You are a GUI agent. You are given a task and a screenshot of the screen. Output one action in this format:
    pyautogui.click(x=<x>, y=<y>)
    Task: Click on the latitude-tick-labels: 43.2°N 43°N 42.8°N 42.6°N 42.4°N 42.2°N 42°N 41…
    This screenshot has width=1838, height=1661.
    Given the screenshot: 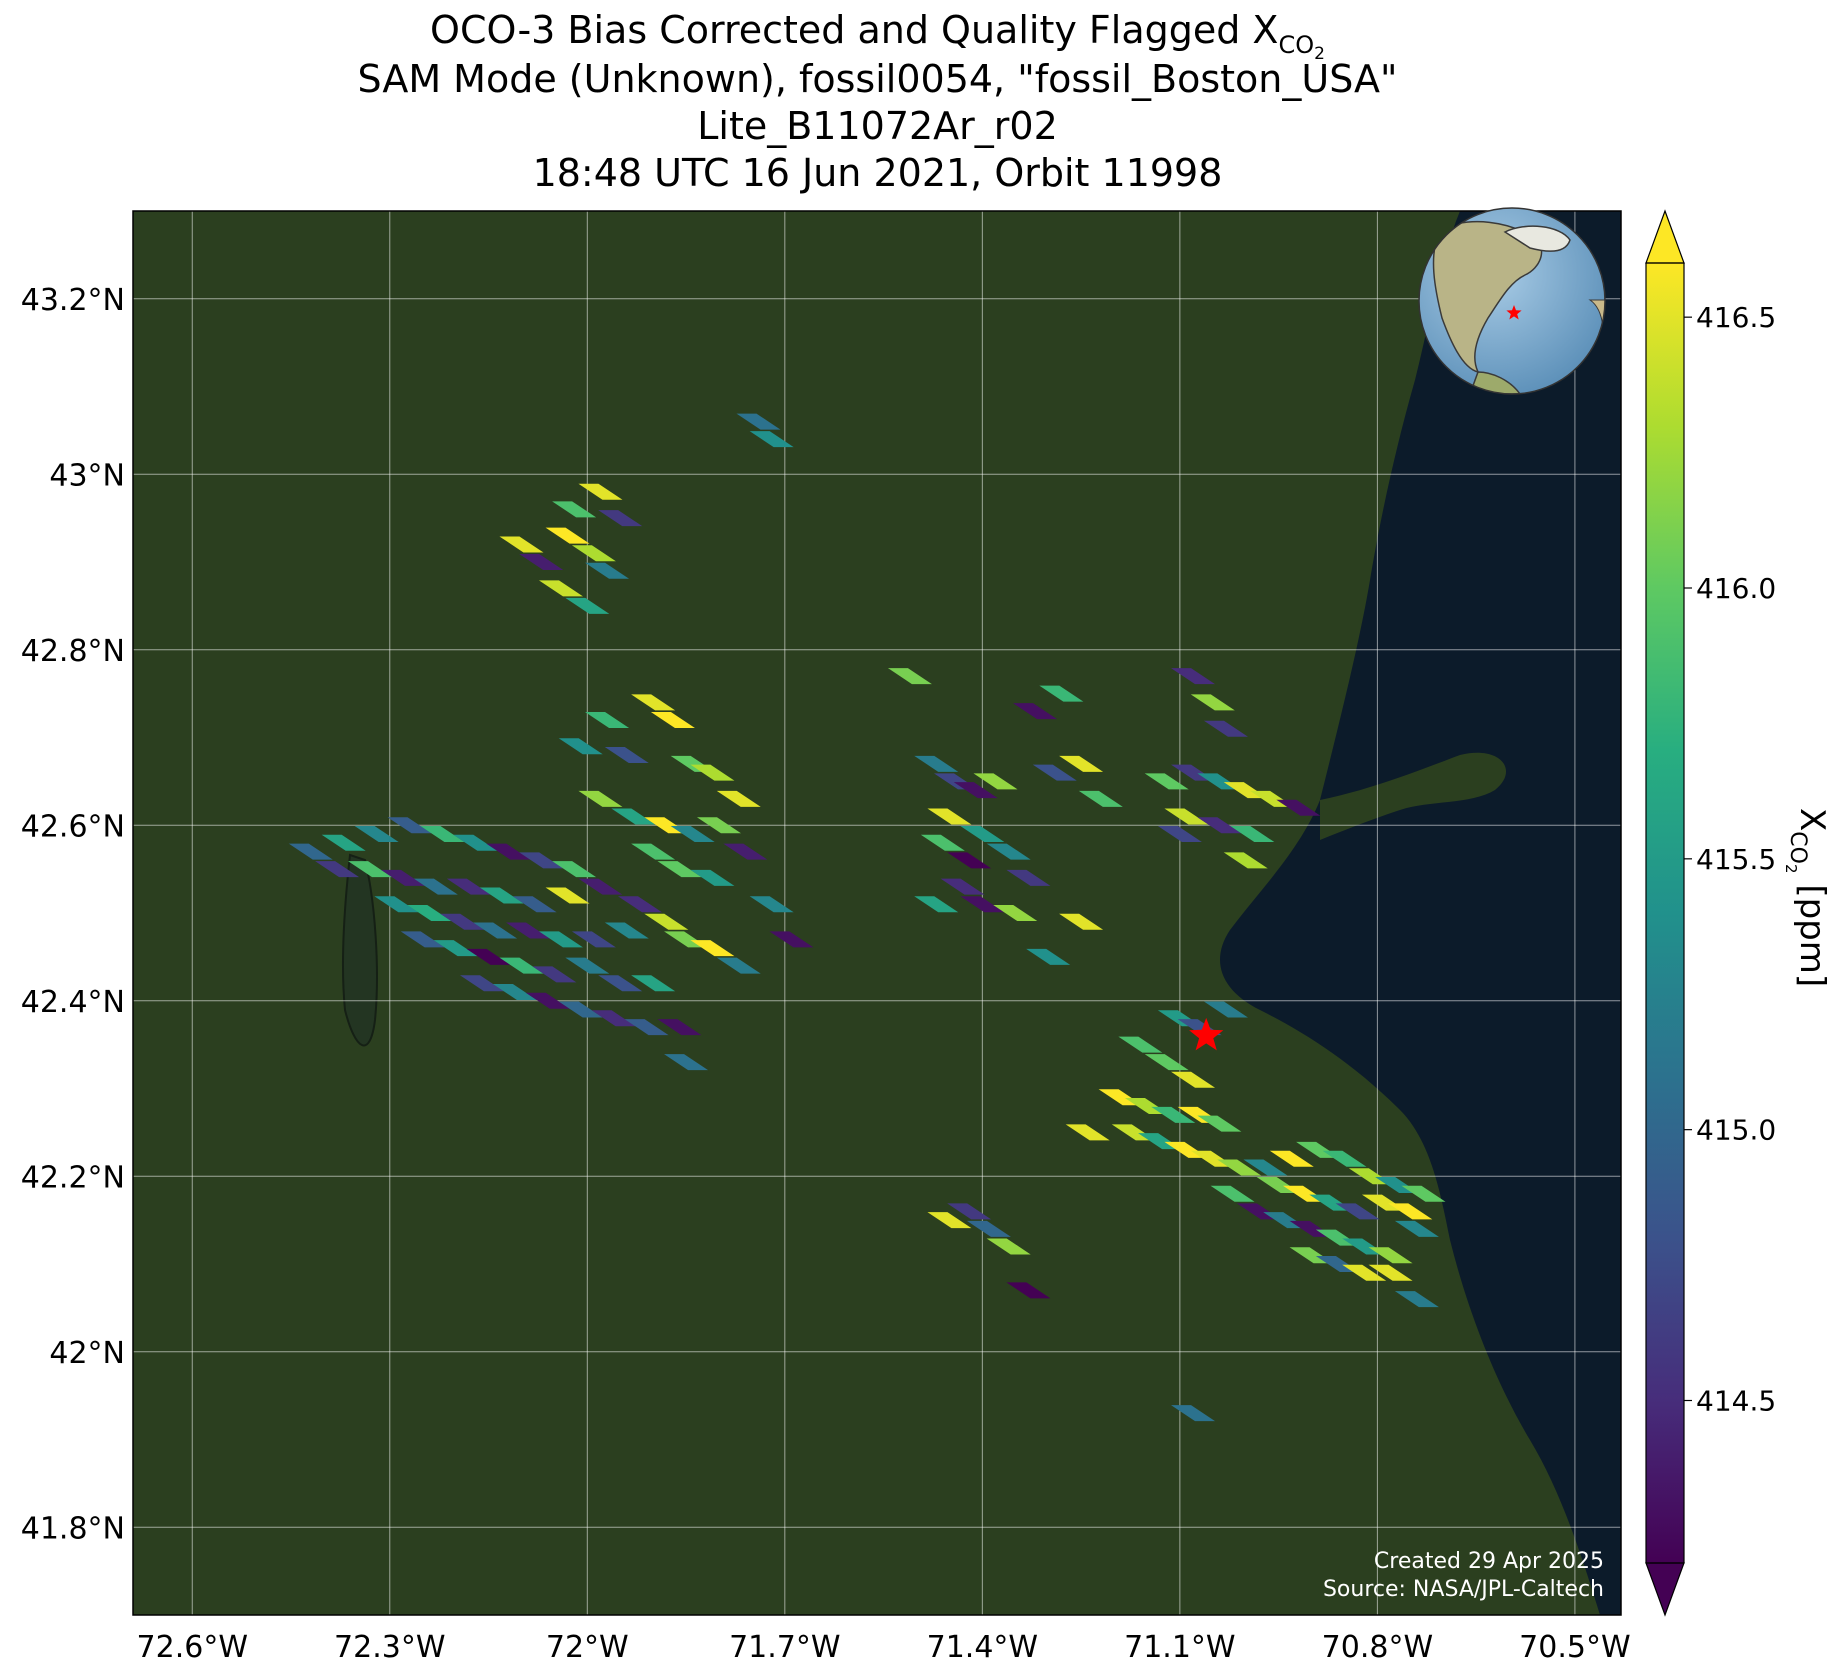 What is the action you would take?
    pyautogui.click(x=73, y=915)
    